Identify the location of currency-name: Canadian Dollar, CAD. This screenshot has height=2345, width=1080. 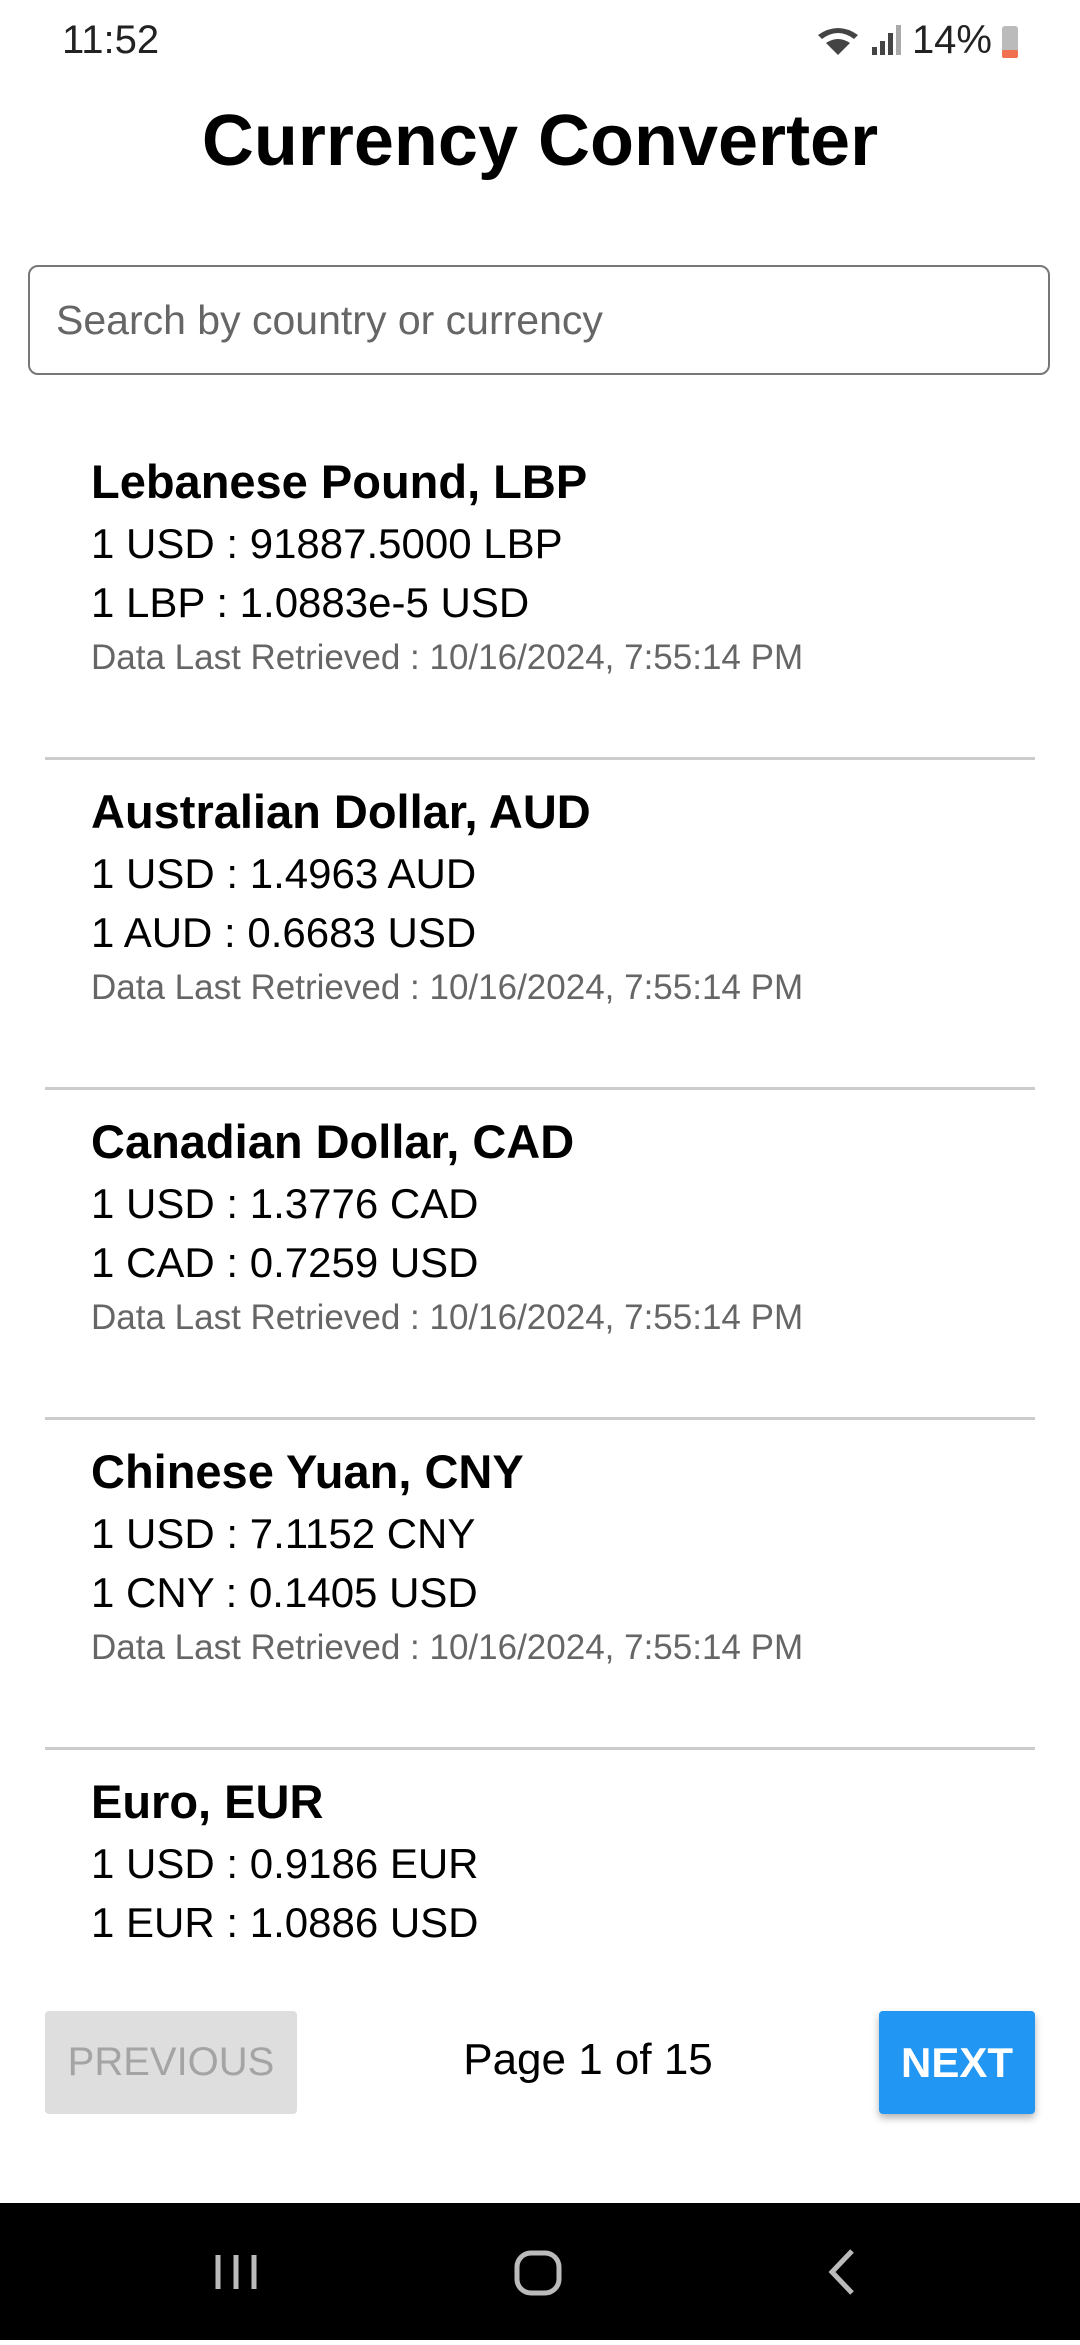
(333, 1141).